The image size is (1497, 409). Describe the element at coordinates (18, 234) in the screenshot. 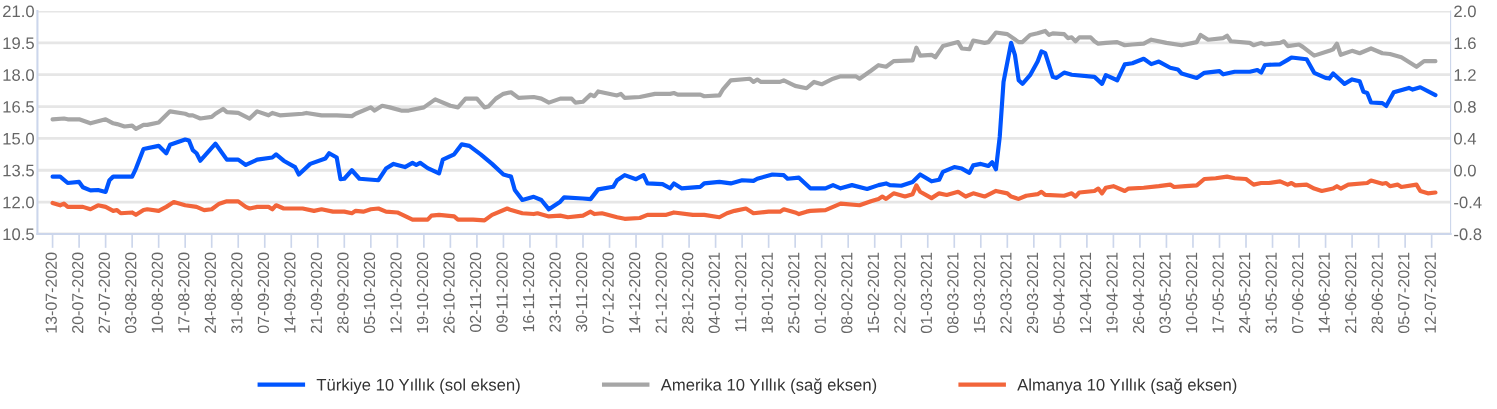

I see `y-tick-label: 10.5` at that location.